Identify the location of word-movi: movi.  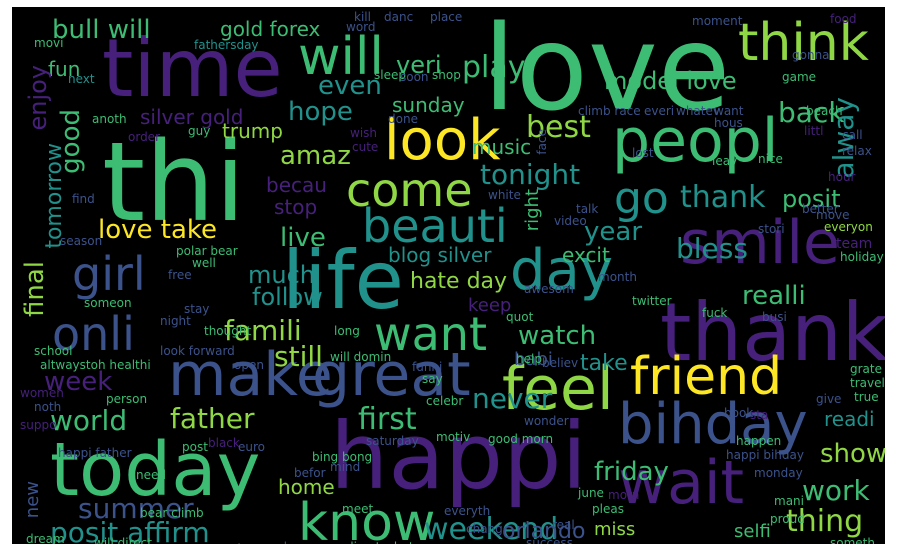
(49, 43).